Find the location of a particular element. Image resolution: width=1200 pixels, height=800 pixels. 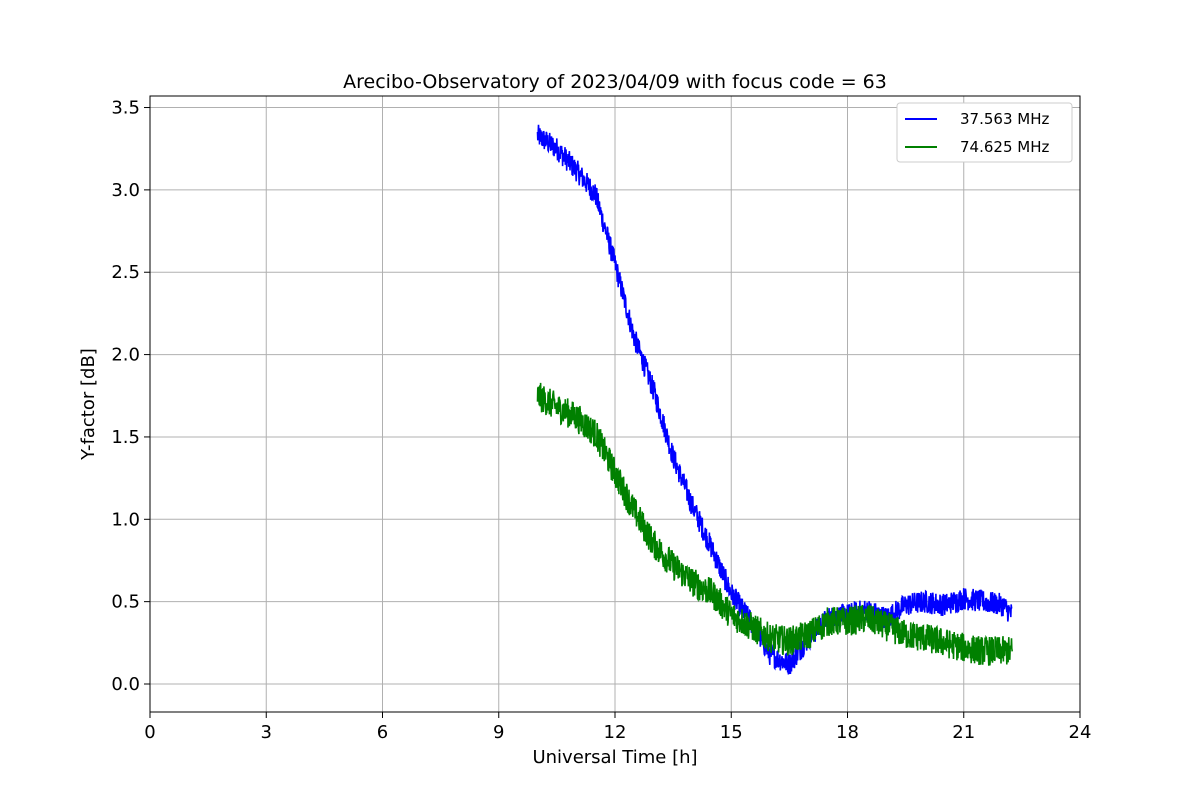

y-tick-label: 3.0 is located at coordinates (125, 190).